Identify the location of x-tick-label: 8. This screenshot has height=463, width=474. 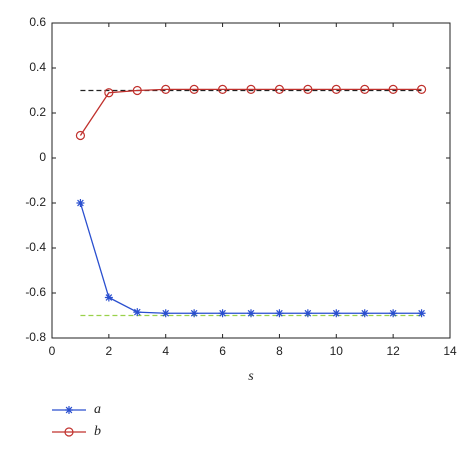
(279, 351).